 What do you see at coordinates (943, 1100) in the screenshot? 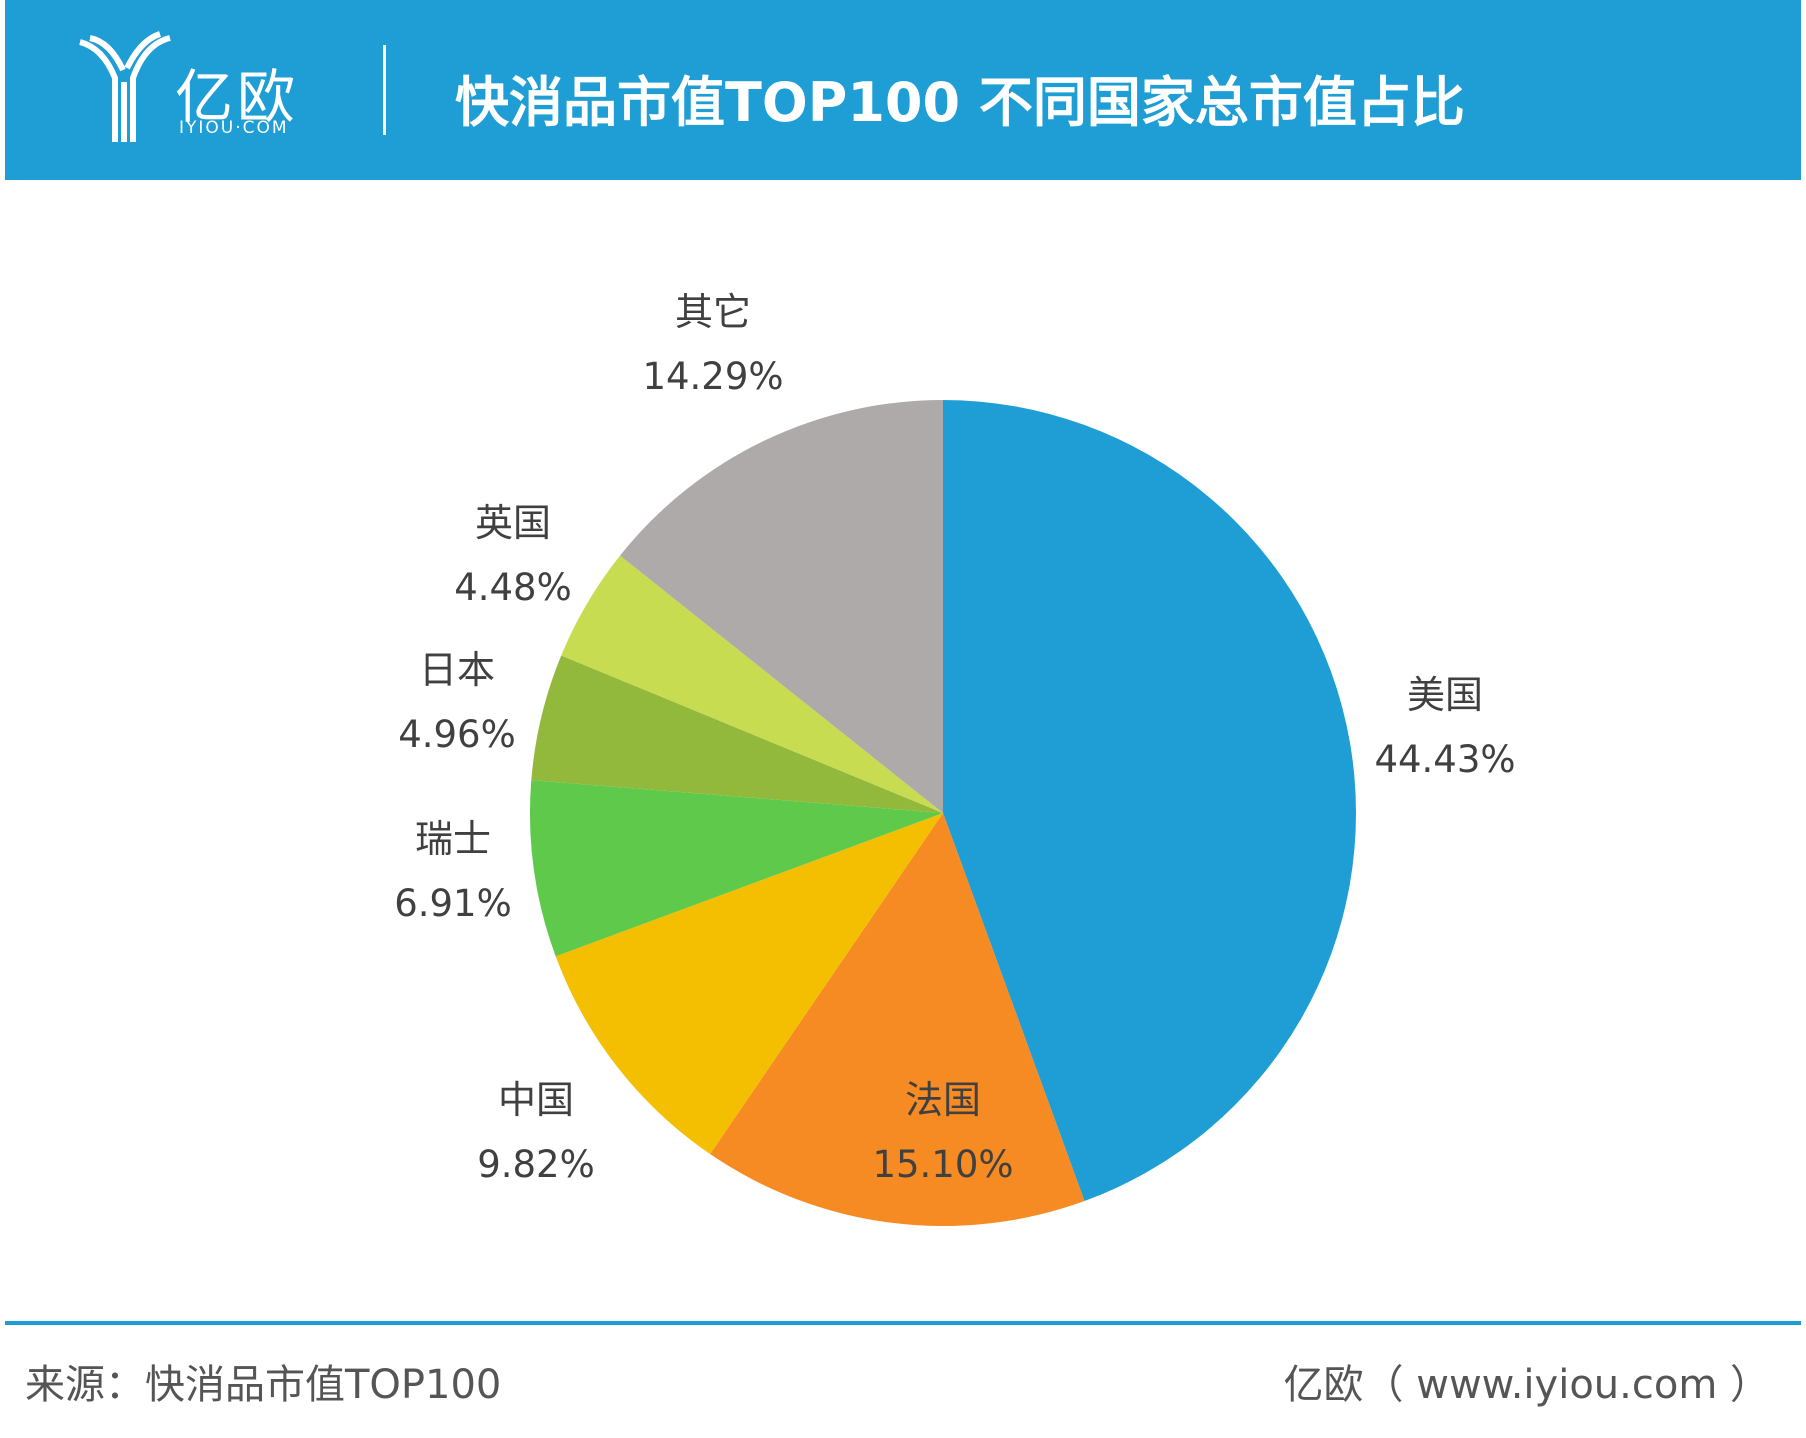
I see `slice-category-label: 法国` at bounding box center [943, 1100].